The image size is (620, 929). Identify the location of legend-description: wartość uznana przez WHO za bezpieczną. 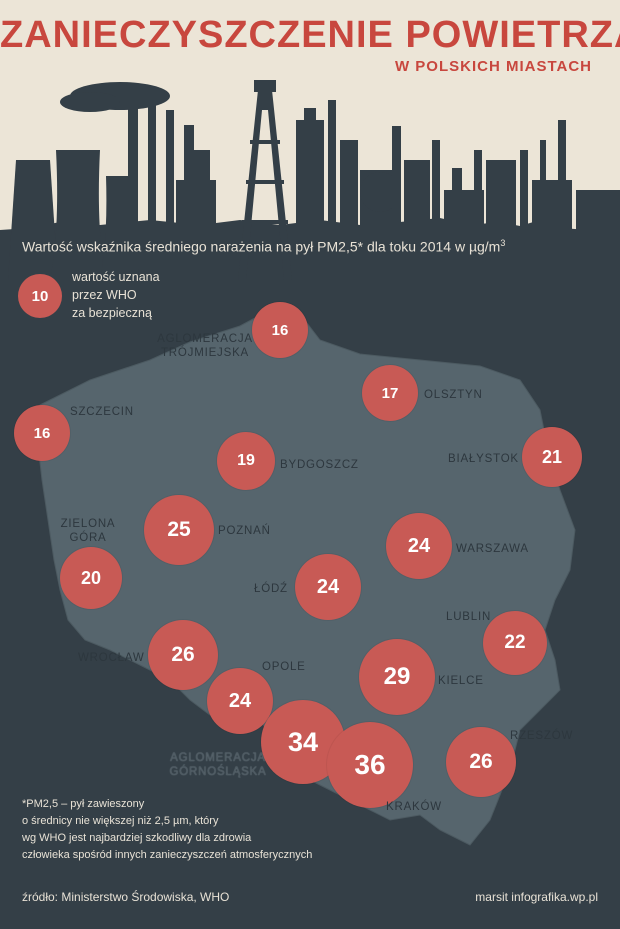
(116, 295).